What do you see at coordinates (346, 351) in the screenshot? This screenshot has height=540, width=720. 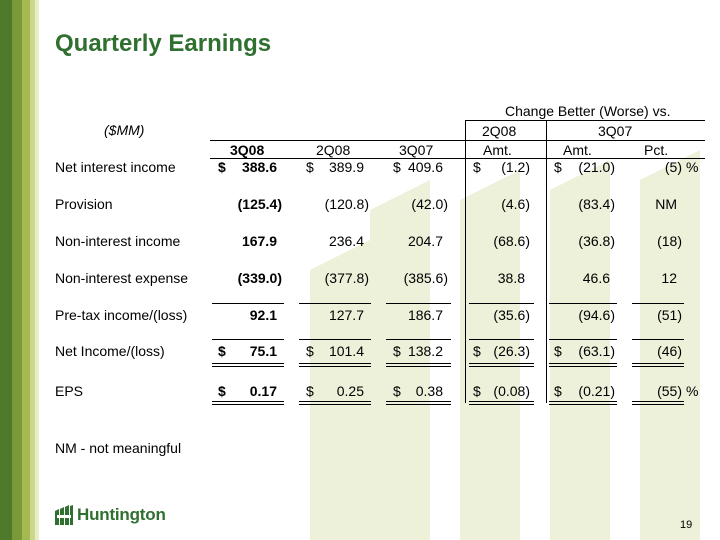 I see `cell-2q08: 101.4` at bounding box center [346, 351].